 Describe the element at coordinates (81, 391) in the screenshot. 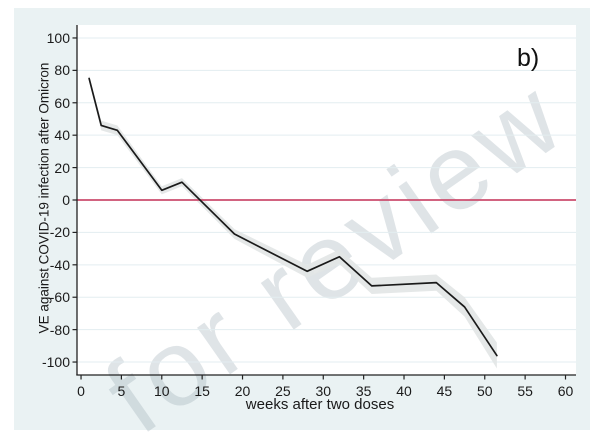

I see `x-tick-label: 0` at that location.